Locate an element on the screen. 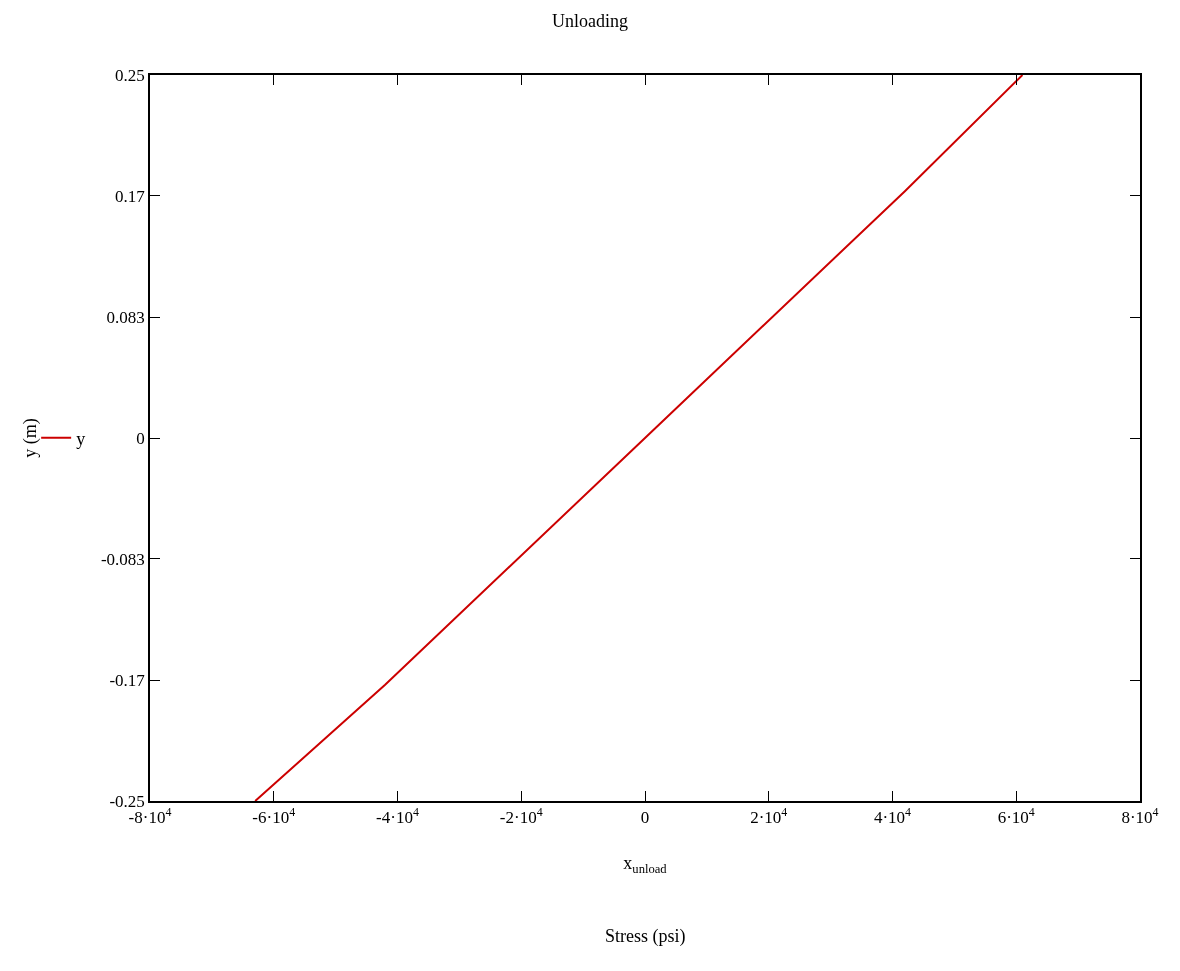  legend-label: y is located at coordinates (81, 438).